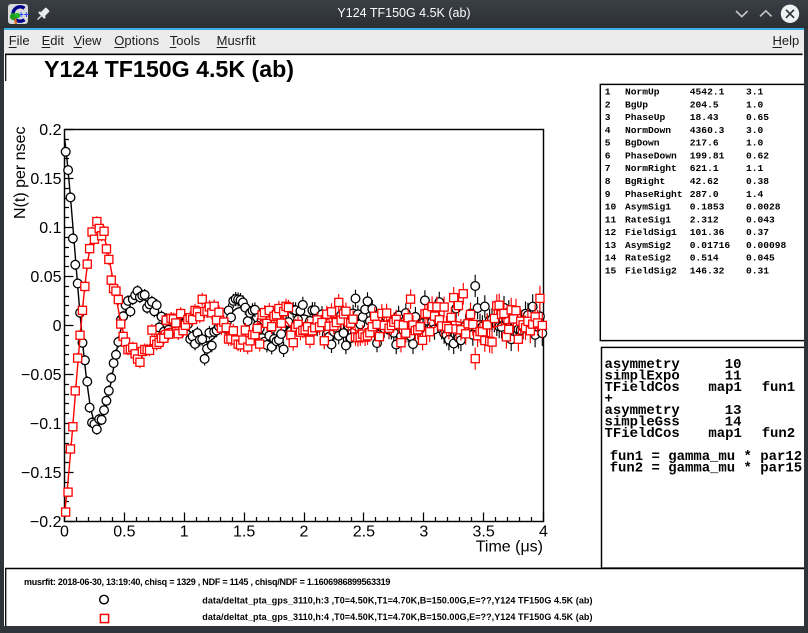 The height and width of the screenshot is (633, 808). What do you see at coordinates (645, 117) in the screenshot?
I see `svg-text: PhaseUp` at bounding box center [645, 117].